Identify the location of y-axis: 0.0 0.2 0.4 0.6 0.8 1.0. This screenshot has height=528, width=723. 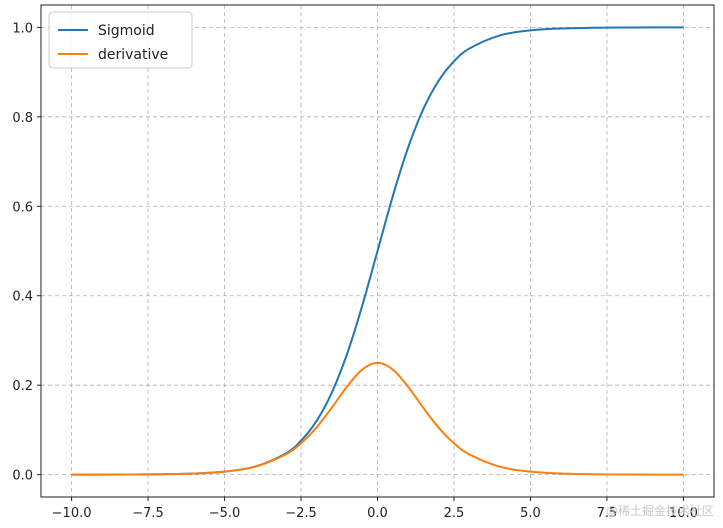
(26, 252).